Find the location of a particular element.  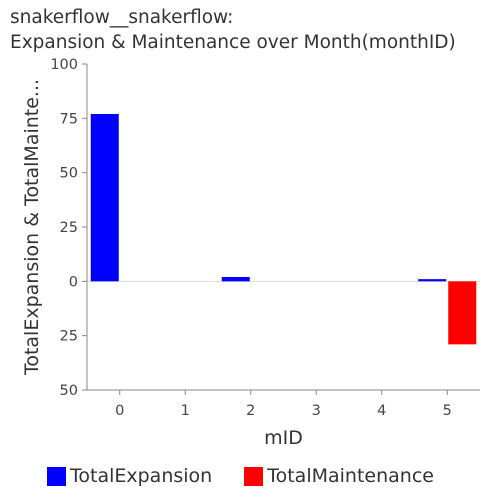

chart-title-line-1: snakerflow__snakerflow: is located at coordinates (122, 17).